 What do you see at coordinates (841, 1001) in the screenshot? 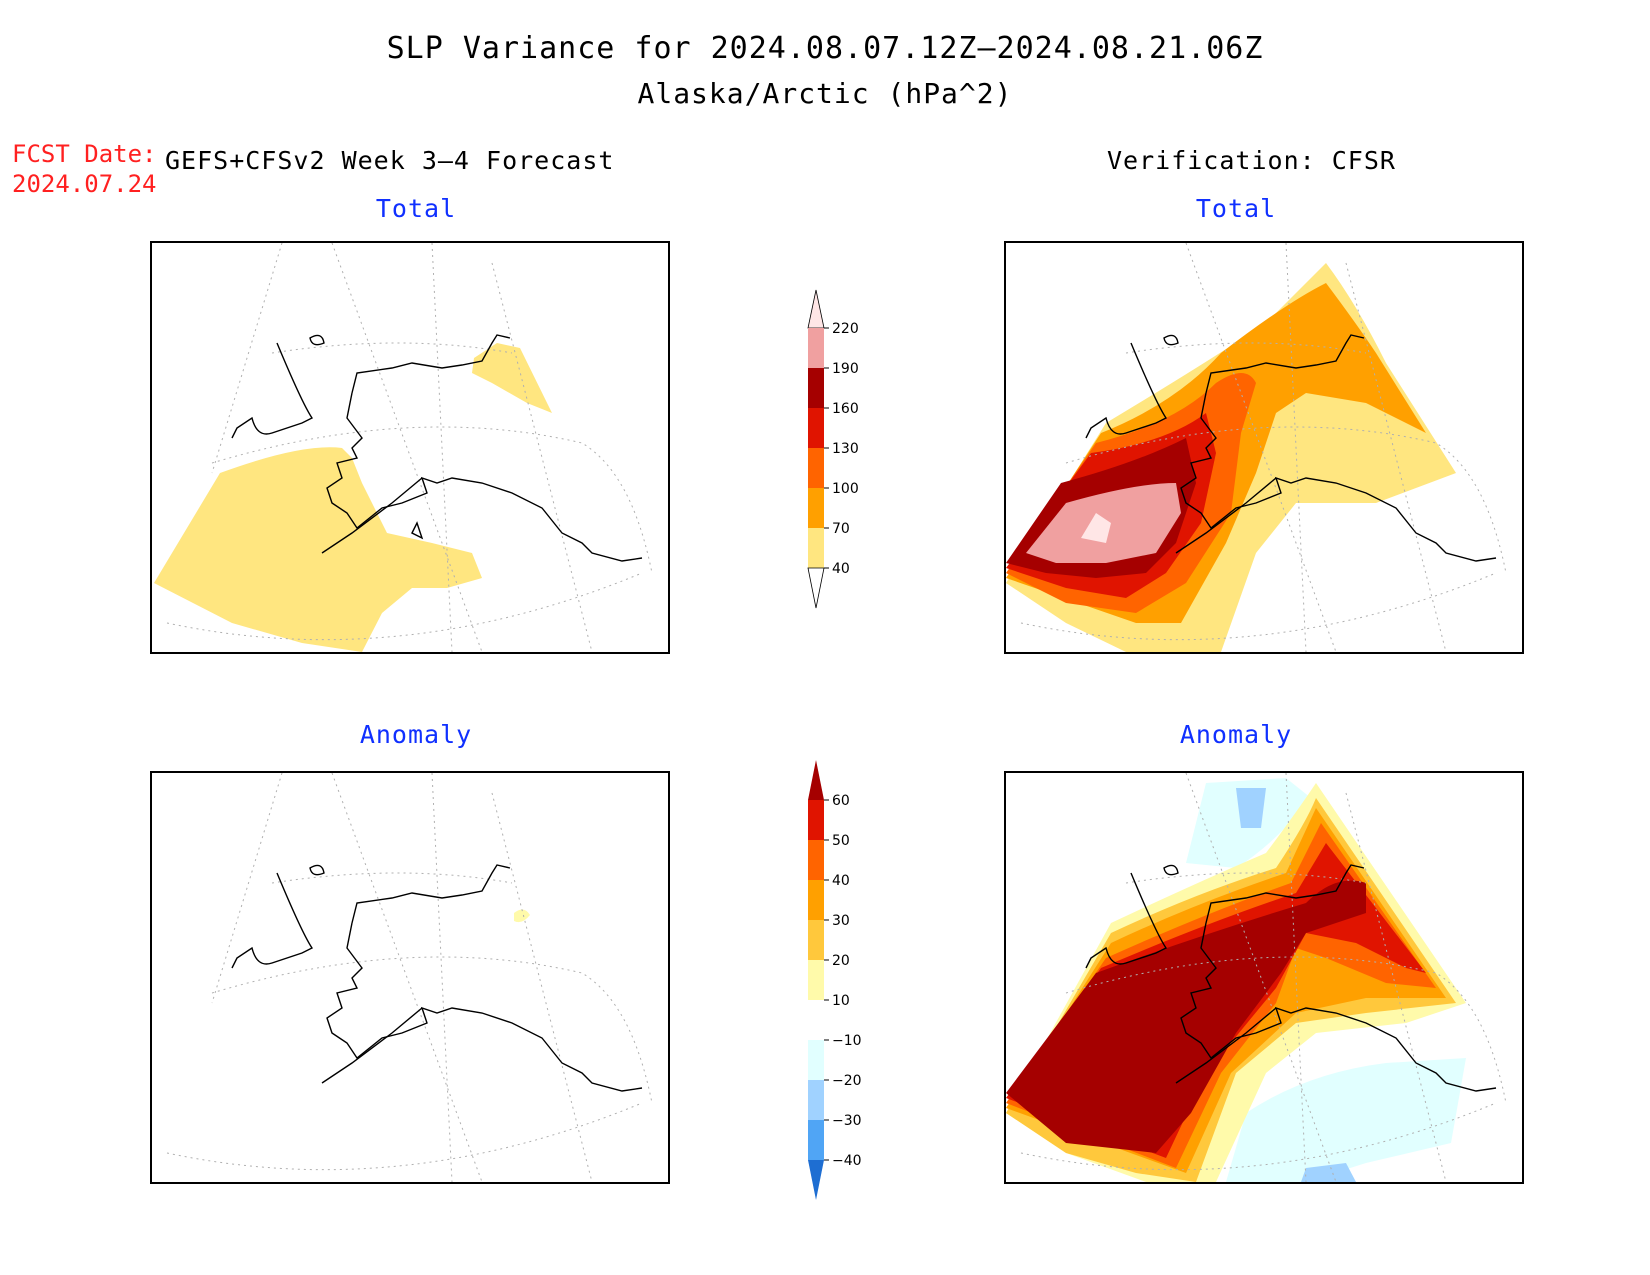
I see `colorbar-tick-label: 10` at bounding box center [841, 1001].